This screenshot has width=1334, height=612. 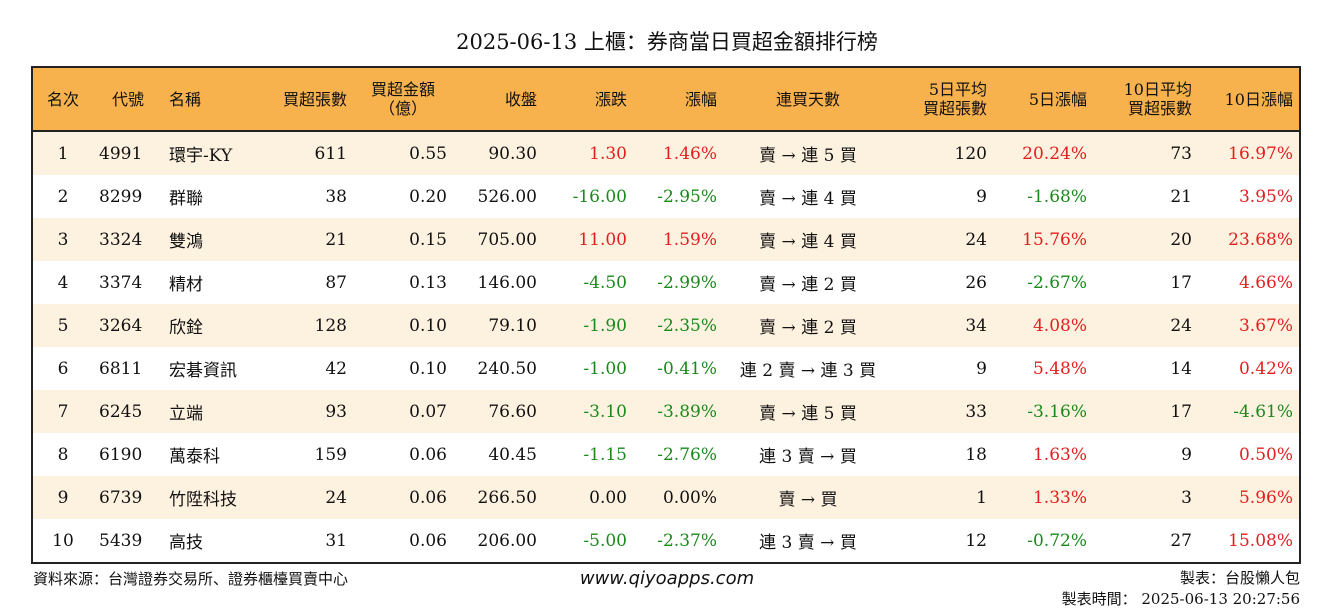 I want to click on cell-buy-lots: 611, so click(x=308, y=153).